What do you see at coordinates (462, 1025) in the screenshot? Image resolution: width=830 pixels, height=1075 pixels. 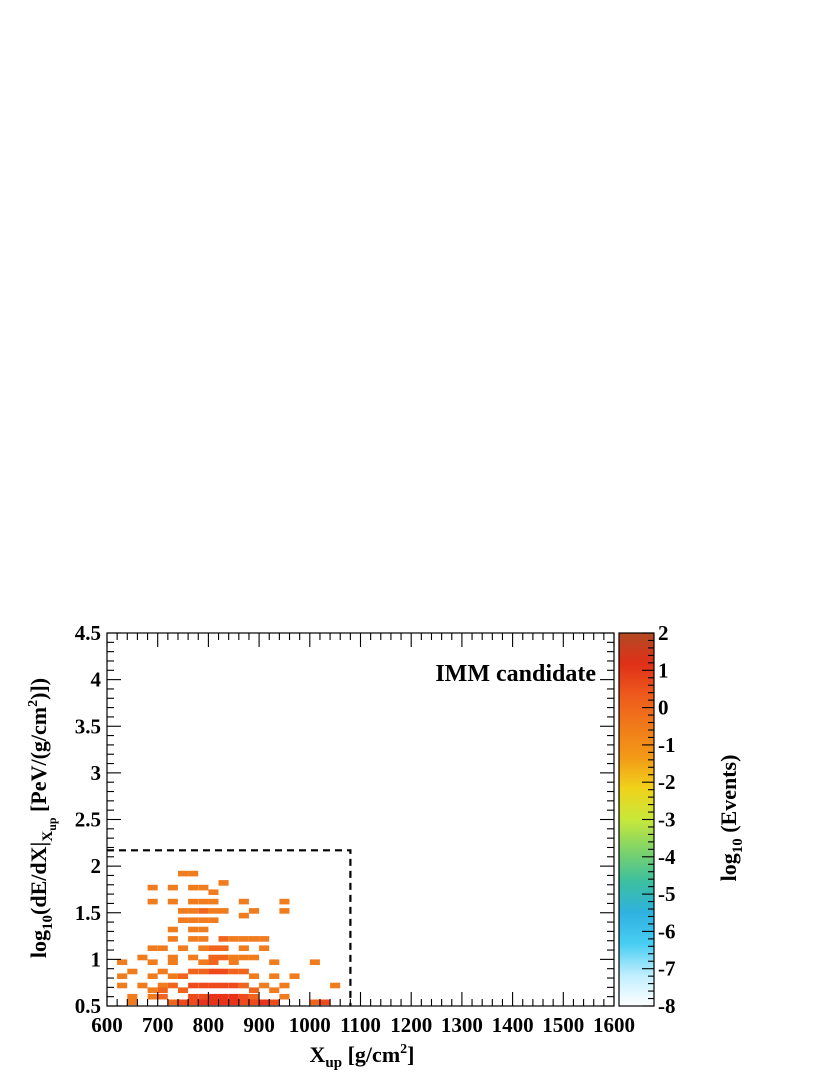 I see `x-tick-label: 1300` at bounding box center [462, 1025].